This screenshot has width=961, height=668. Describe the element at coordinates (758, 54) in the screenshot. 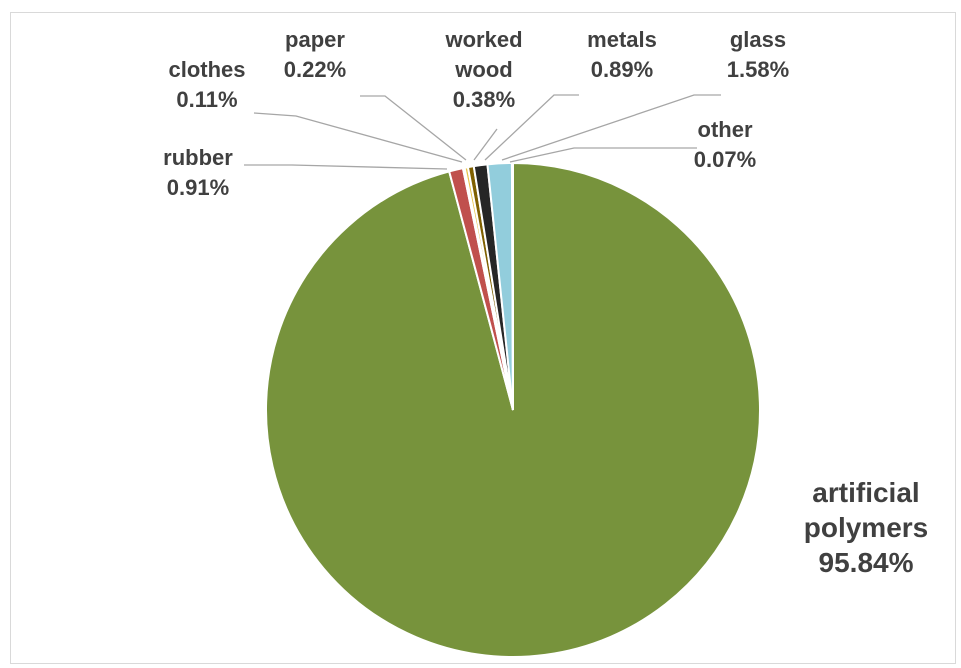

I see `data-label-glass: glass 1.58%` at that location.